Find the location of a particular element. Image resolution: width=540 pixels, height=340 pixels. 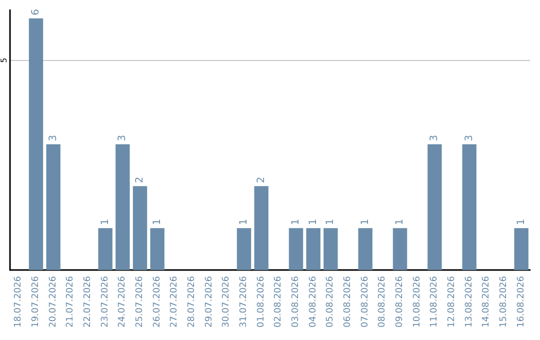

x-tick-label: 23.07.2026 is located at coordinates (105, 302).